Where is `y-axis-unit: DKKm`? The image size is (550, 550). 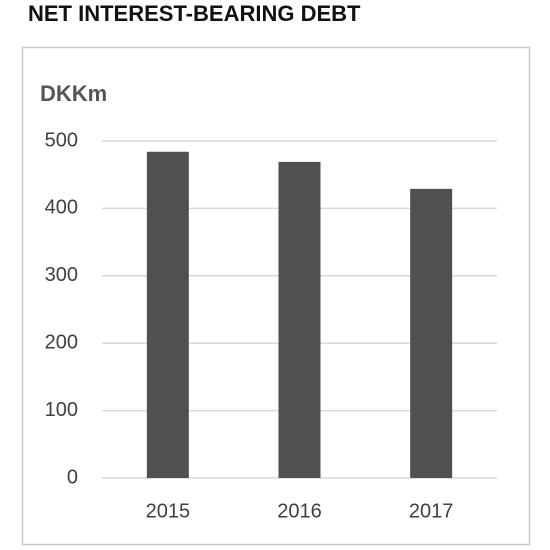 y-axis-unit: DKKm is located at coordinates (73, 93).